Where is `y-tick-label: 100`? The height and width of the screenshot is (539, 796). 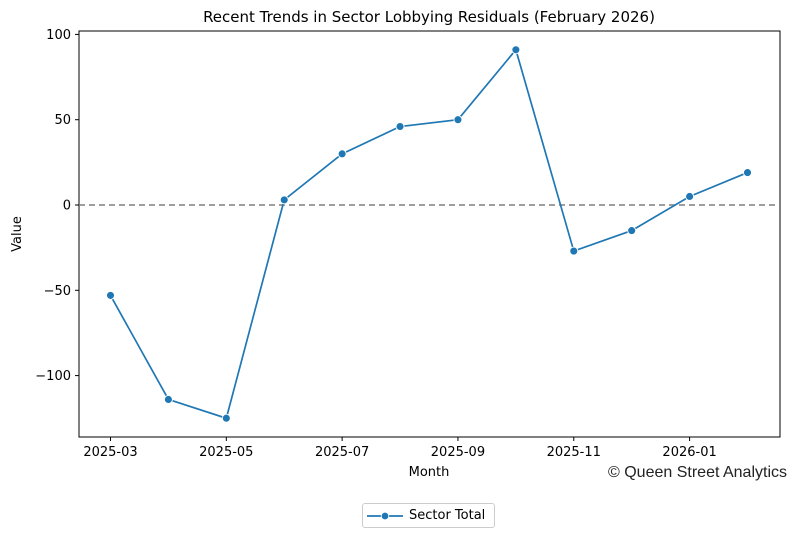
y-tick-label: 100 is located at coordinates (58, 35).